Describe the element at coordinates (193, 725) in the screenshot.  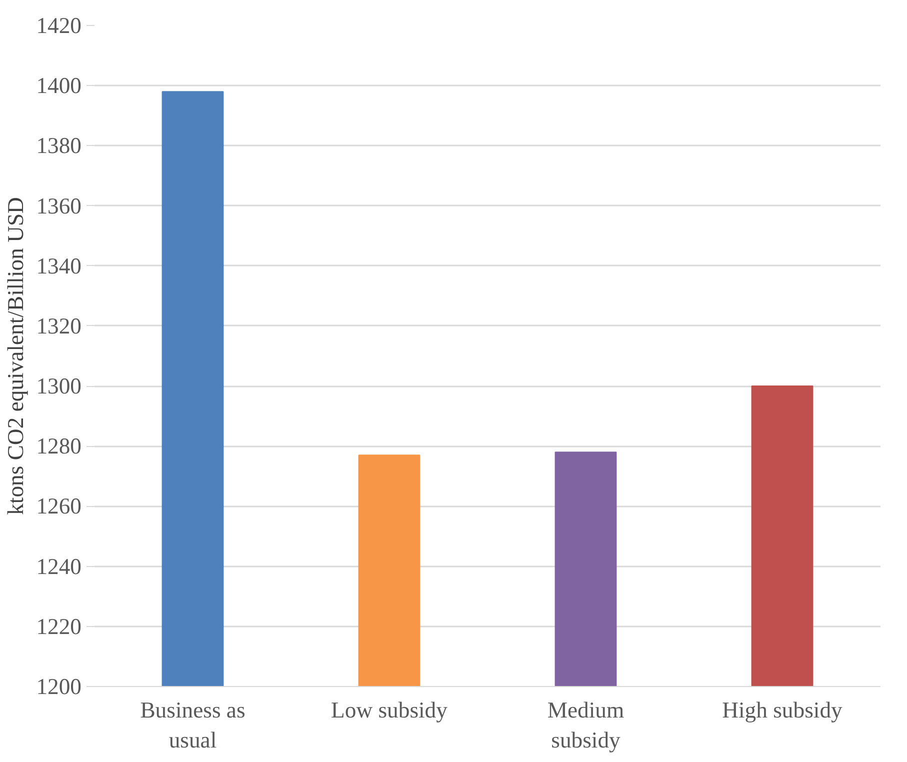
I see `x-tick-label: Business as usual` at that location.